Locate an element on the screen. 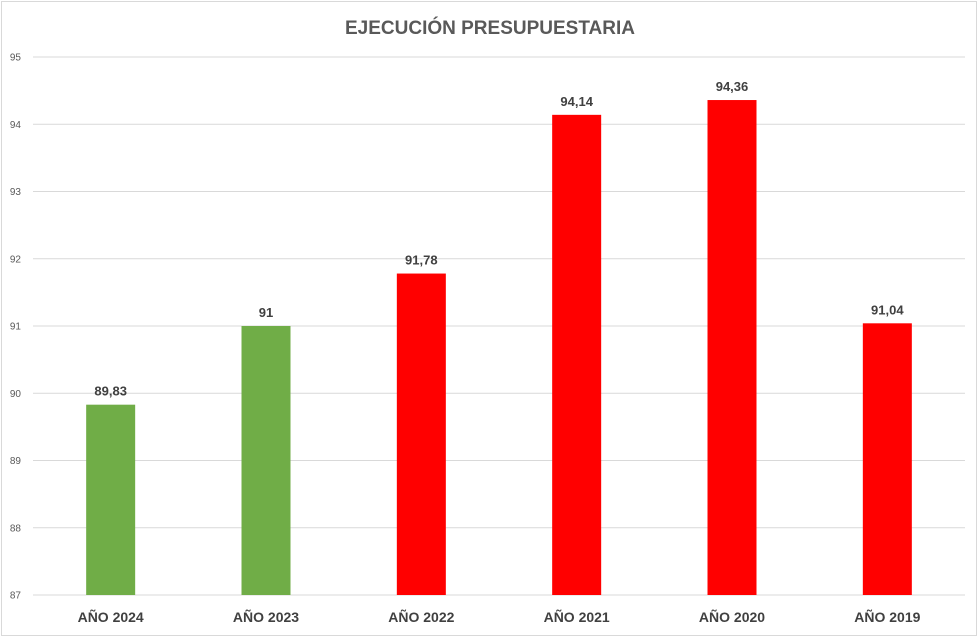 This screenshot has height=639, width=980. y-tick-label: 88 is located at coordinates (16, 528).